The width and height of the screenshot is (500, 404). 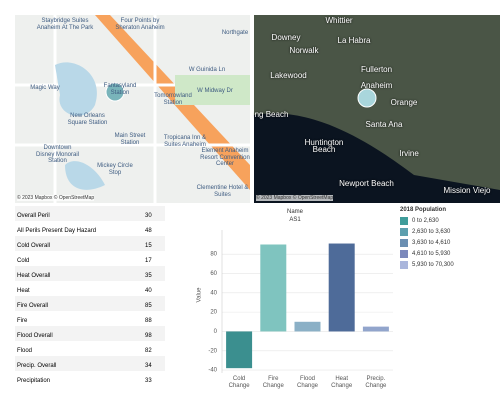 What do you see at coordinates (173, 99) in the screenshot?
I see `map-label: Tomorrowland Station` at bounding box center [173, 99].